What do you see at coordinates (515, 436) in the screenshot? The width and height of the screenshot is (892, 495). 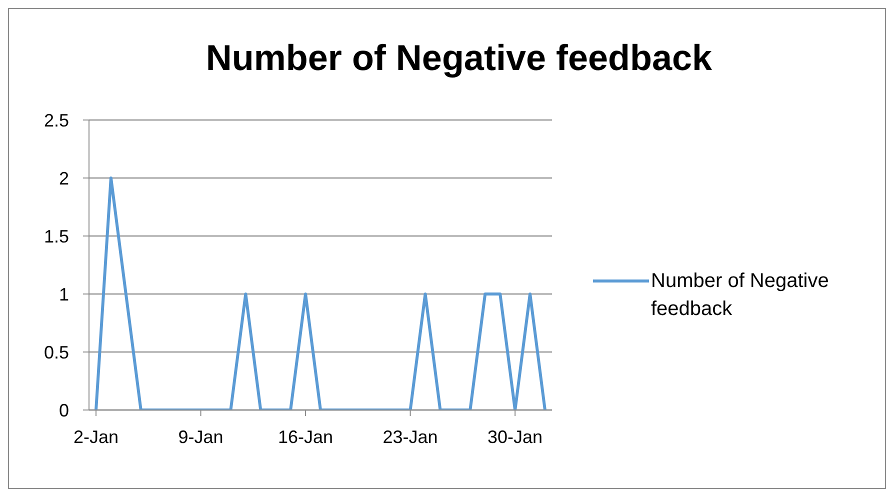 I see `x-tick-label: 30-Jan` at bounding box center [515, 436].